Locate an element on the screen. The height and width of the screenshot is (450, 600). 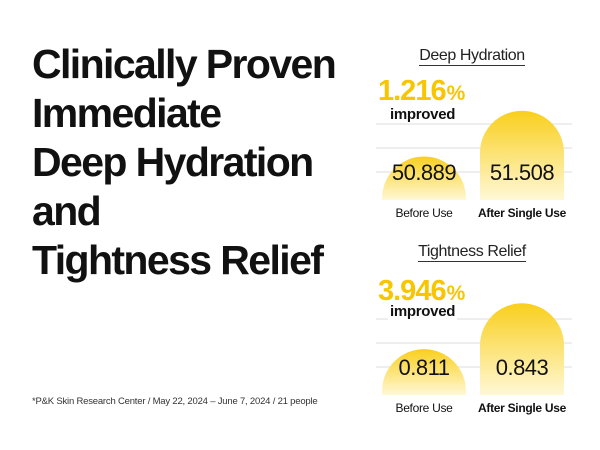
hydration-title: Deep Hydration is located at coordinates (472, 56).